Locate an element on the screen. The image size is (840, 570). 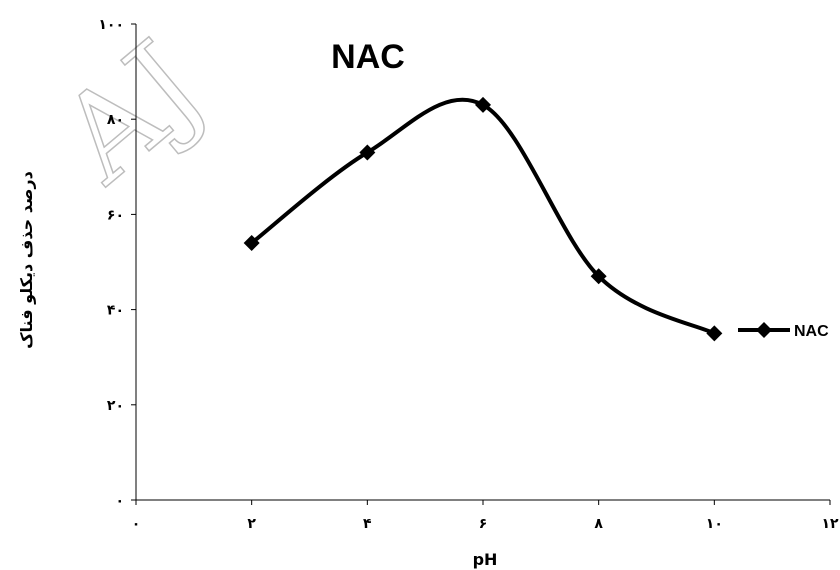
x-tick-label: ۱۰ is located at coordinates (714, 524).